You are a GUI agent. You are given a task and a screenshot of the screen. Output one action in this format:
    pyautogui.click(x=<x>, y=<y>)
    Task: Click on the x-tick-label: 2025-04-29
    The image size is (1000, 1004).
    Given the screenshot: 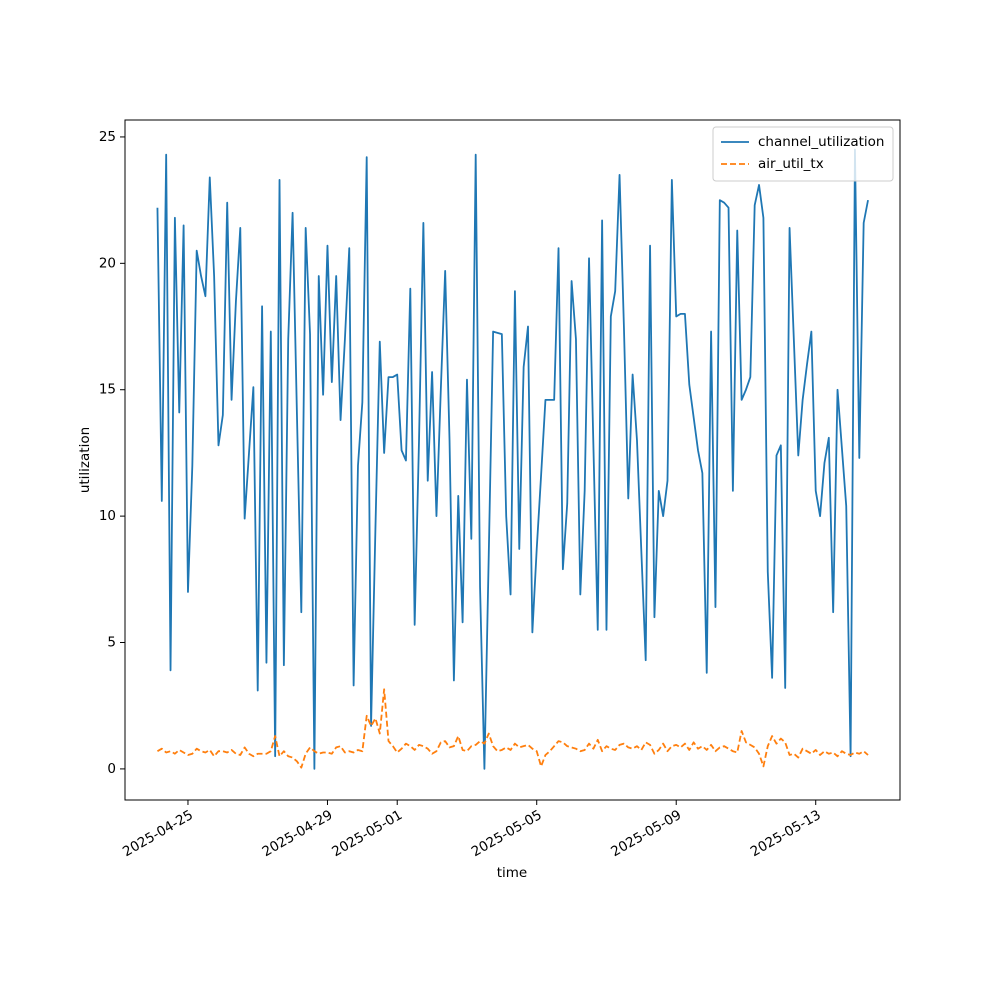 What is the action you would take?
    pyautogui.click(x=298, y=833)
    